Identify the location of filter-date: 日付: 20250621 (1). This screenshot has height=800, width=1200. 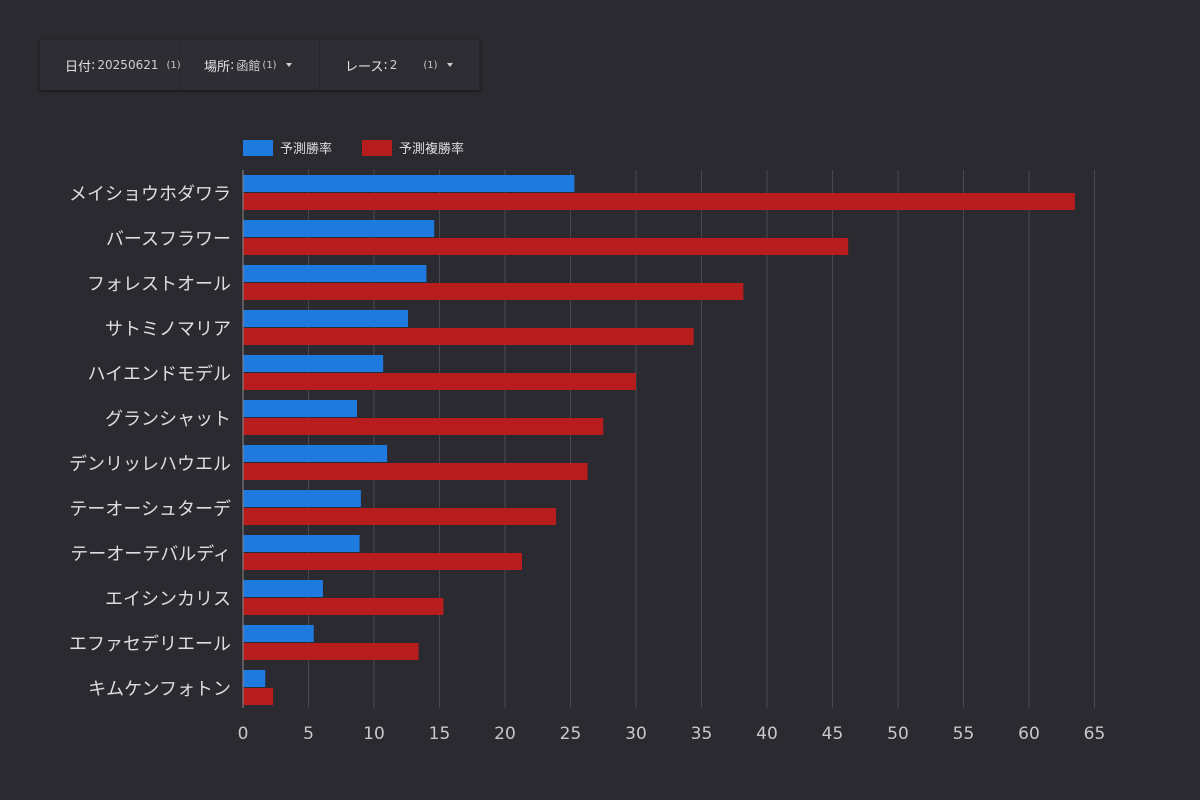
(118, 65).